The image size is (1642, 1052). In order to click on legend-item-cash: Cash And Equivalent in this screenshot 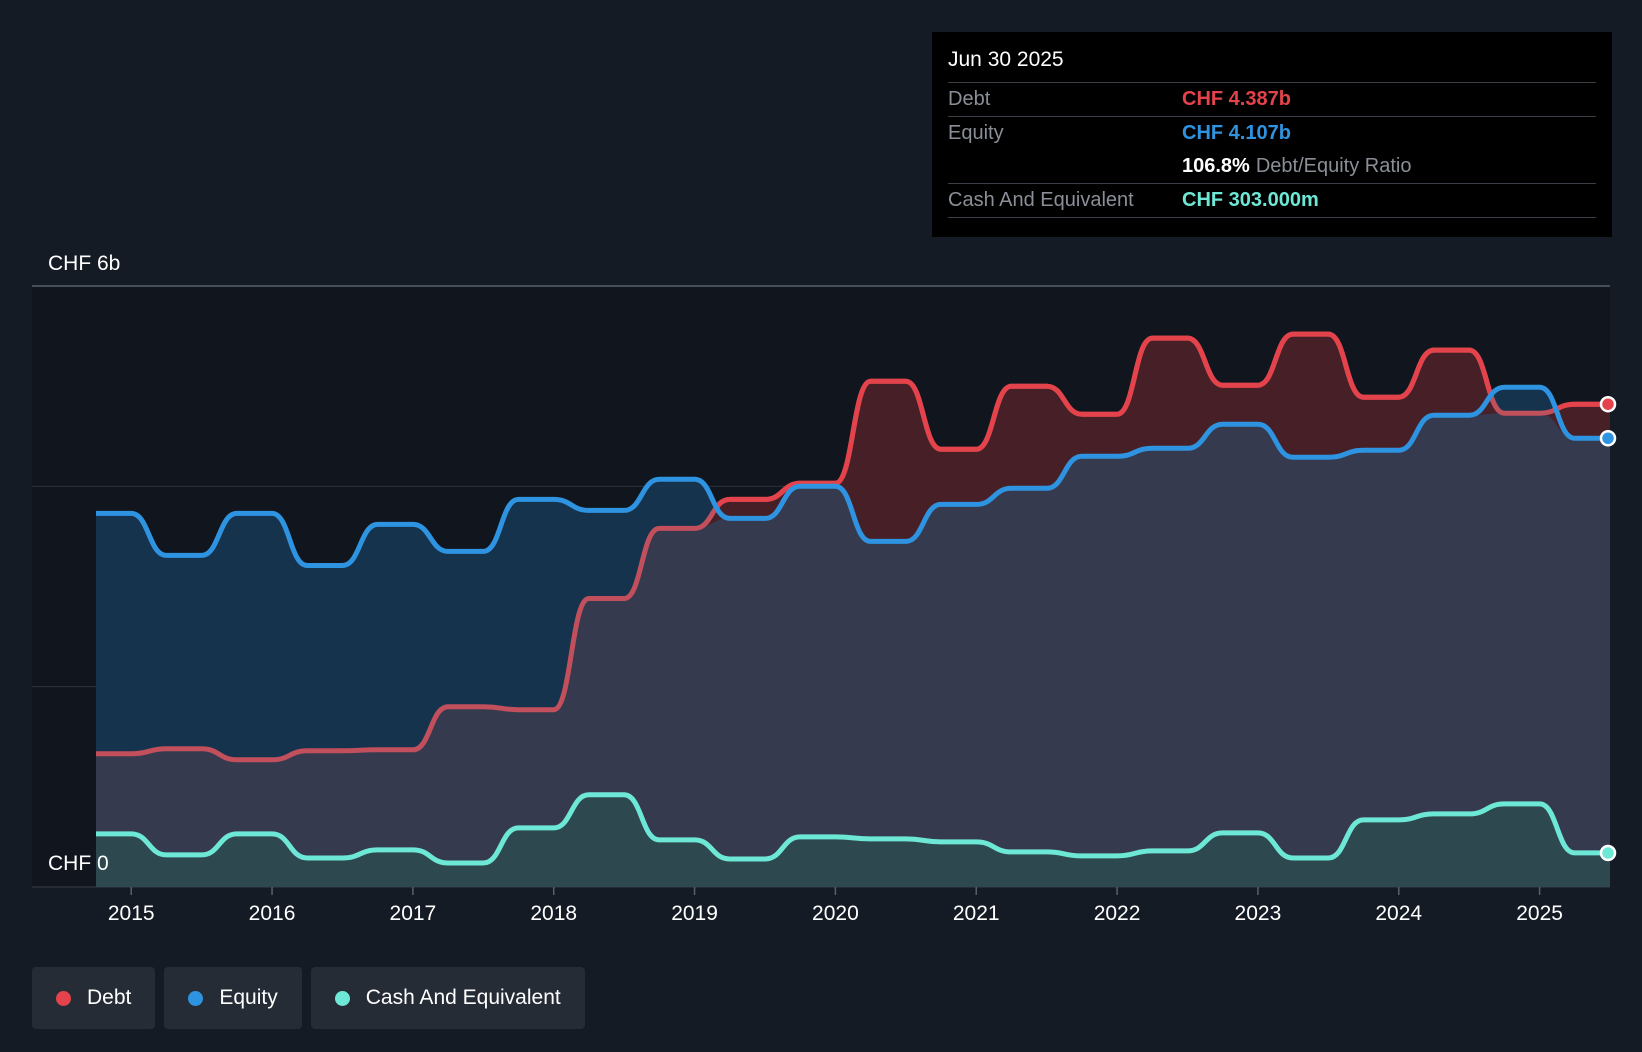, I will do `click(447, 998)`.